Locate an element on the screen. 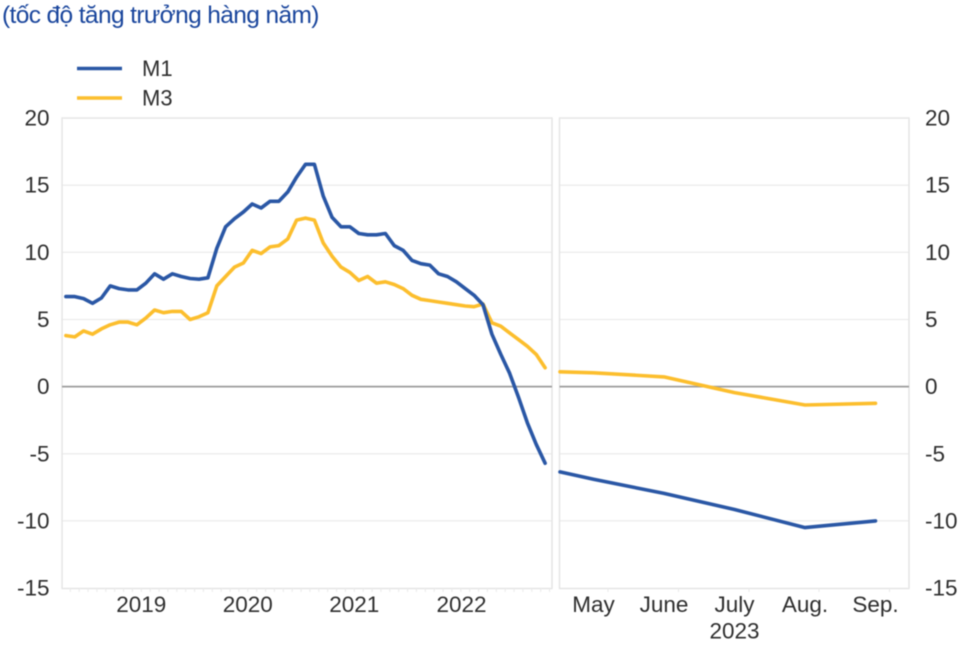 The width and height of the screenshot is (972, 648). svg-text: 2022 is located at coordinates (461, 604).